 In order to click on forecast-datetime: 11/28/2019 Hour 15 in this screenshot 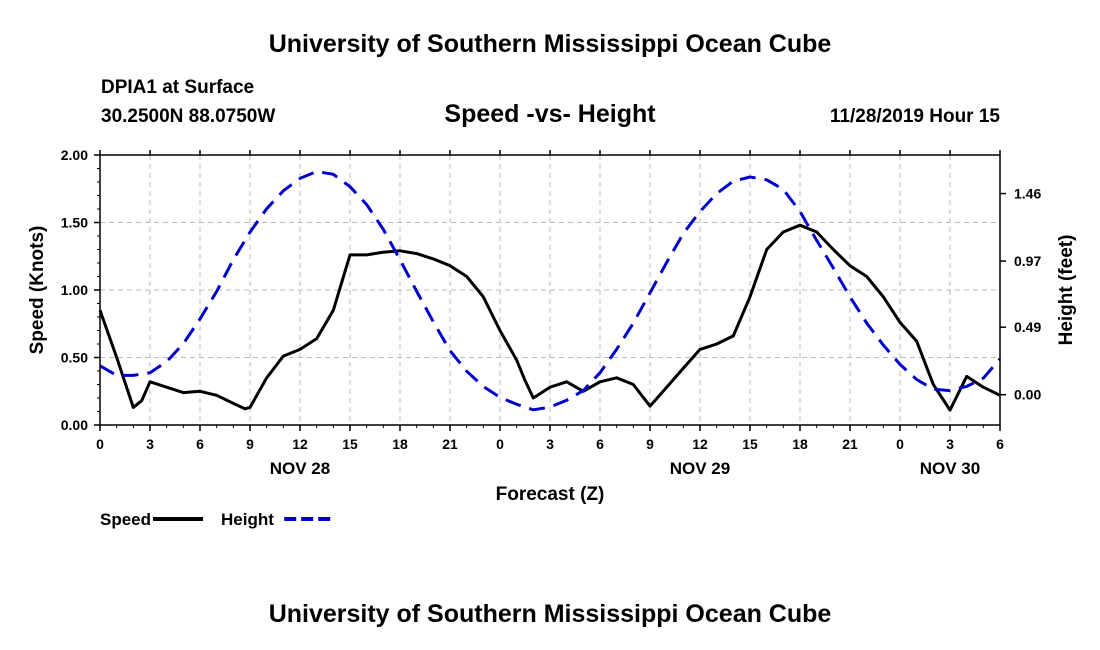, I will do `click(914, 116)`.